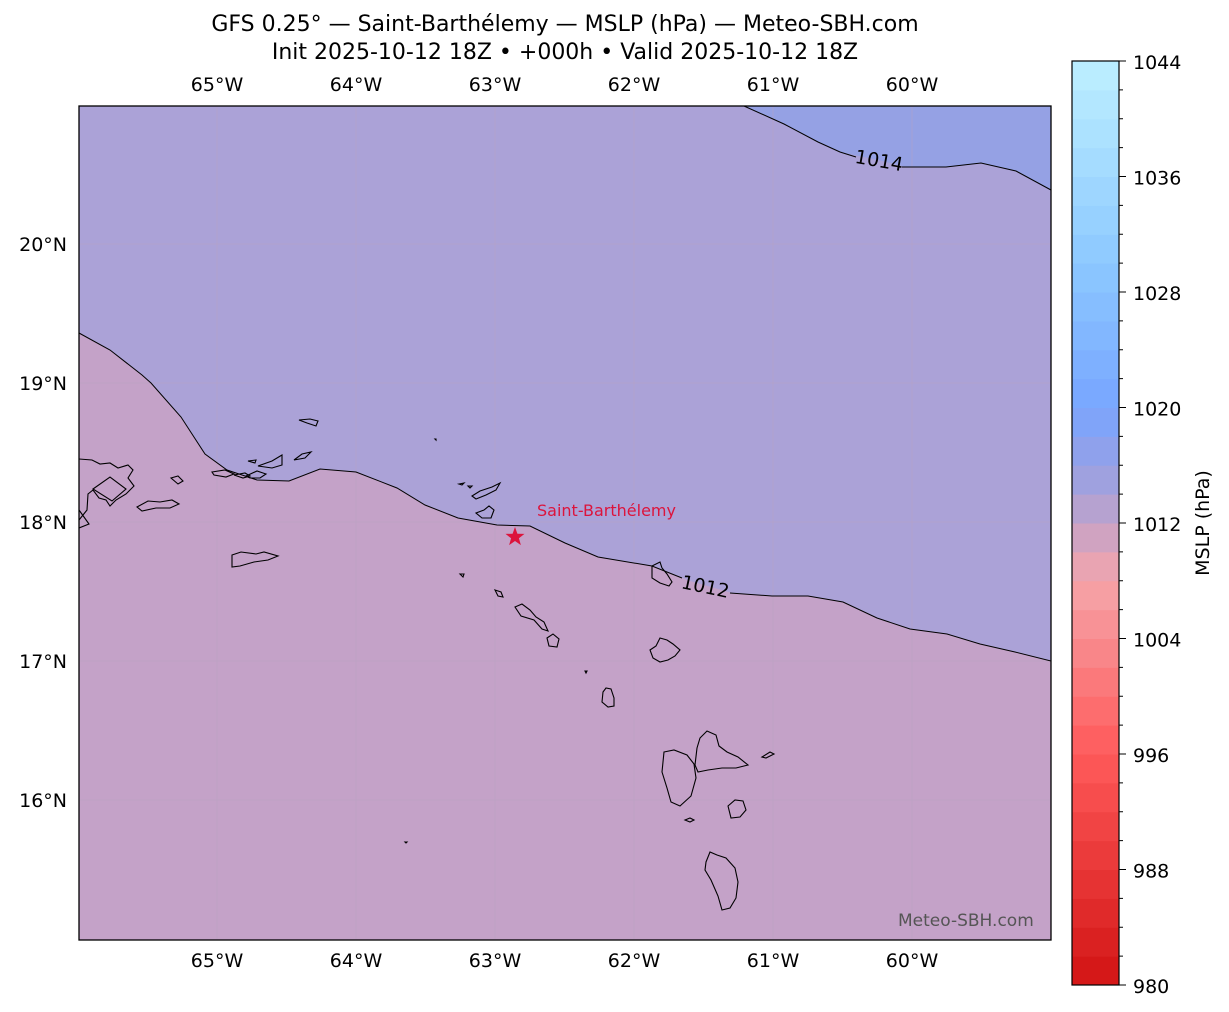  Describe the element at coordinates (515, 536) in the screenshot. I see `saint-barthelemy-marker` at that location.